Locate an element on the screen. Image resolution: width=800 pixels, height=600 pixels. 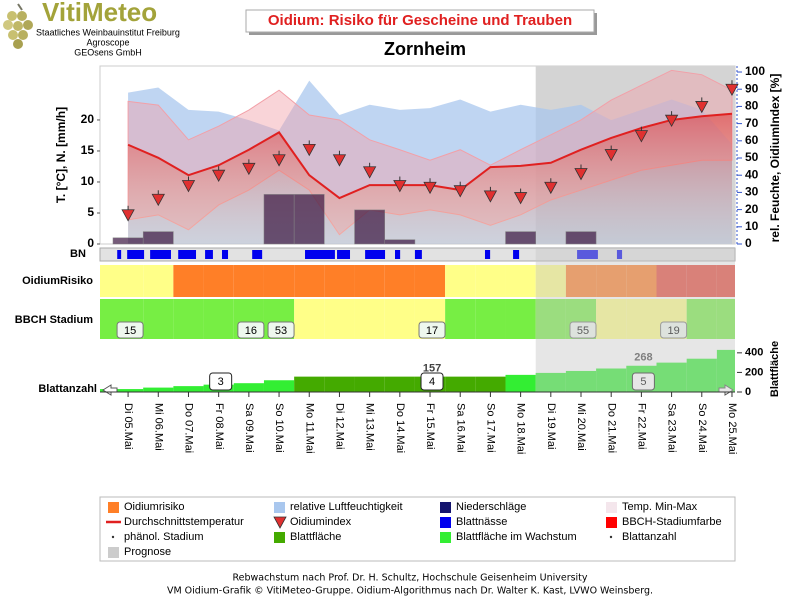
legend-label: BBCH-Stadiumfarbe is located at coordinates (672, 522).